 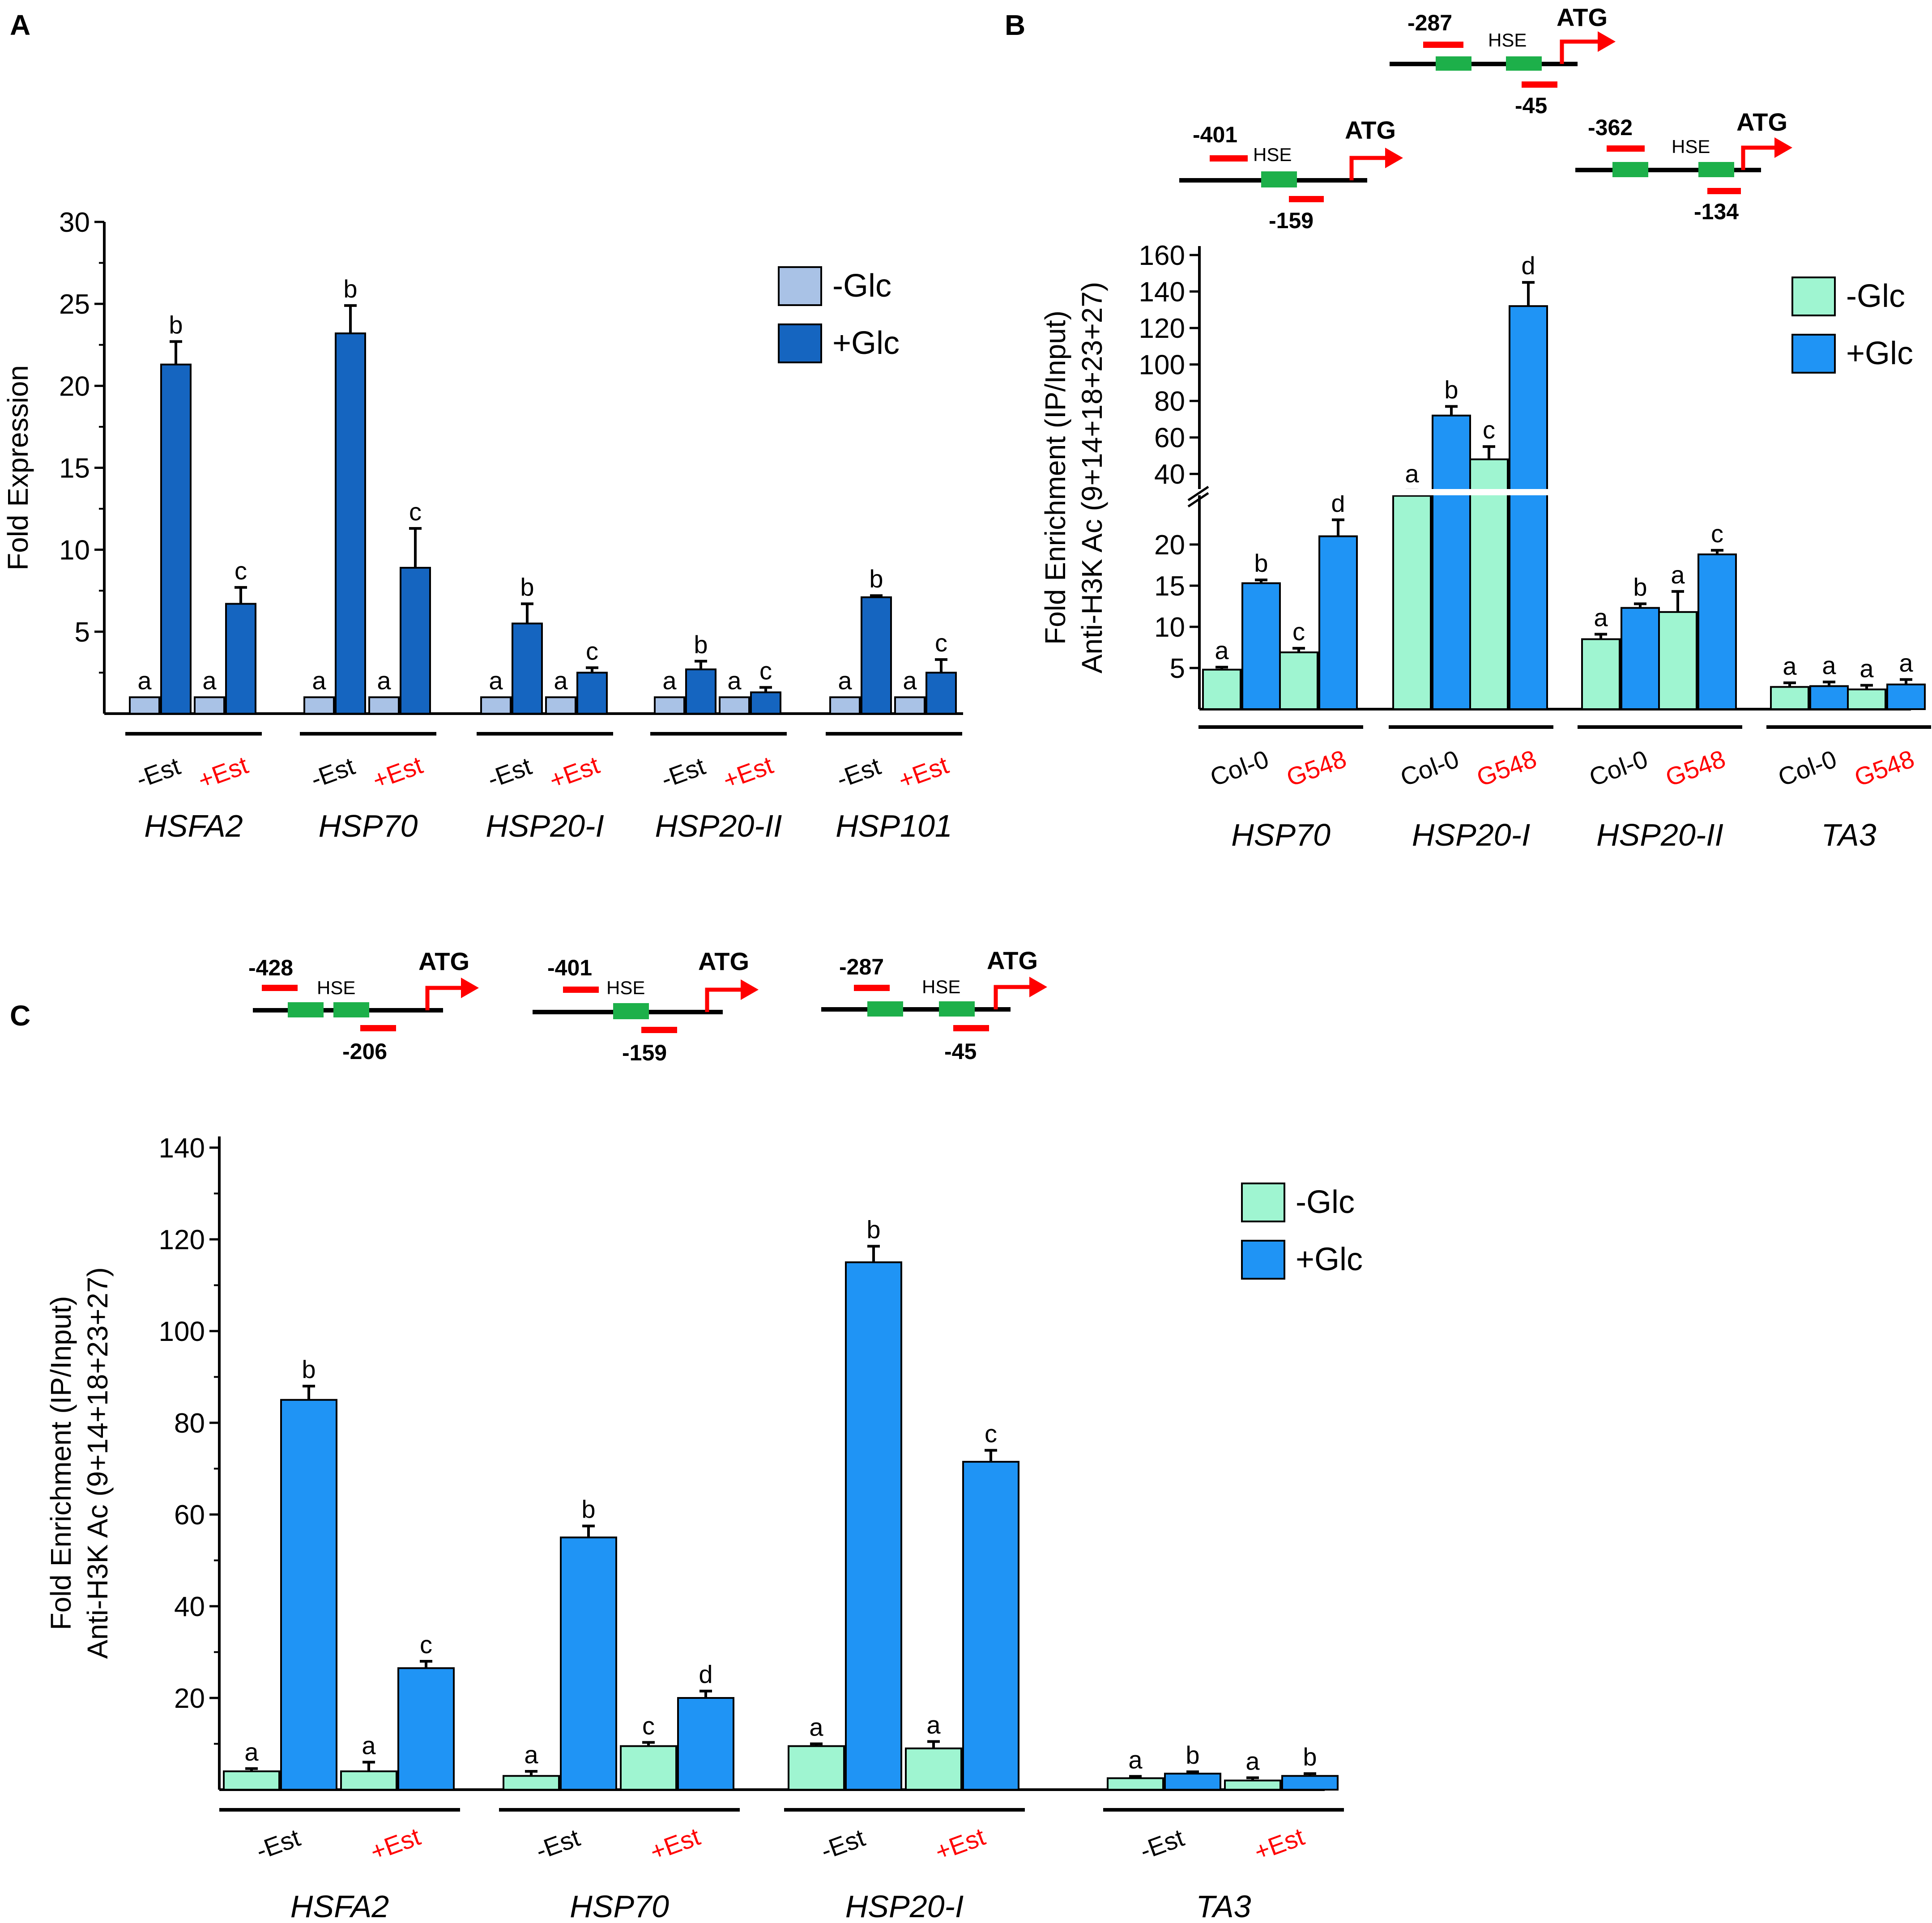 I want to click on gene-label-hsp20-ii: HSP20-II, so click(x=718, y=826).